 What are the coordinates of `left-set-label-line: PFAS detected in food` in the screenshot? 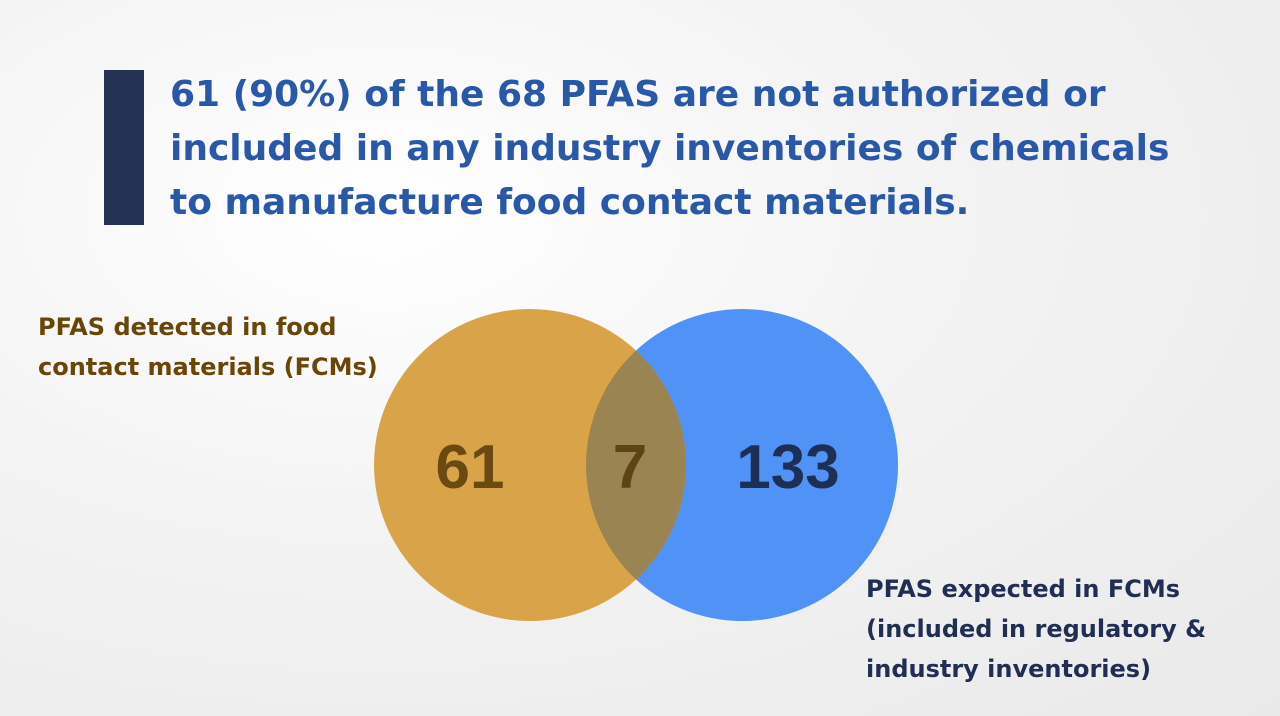 It's located at (187, 327).